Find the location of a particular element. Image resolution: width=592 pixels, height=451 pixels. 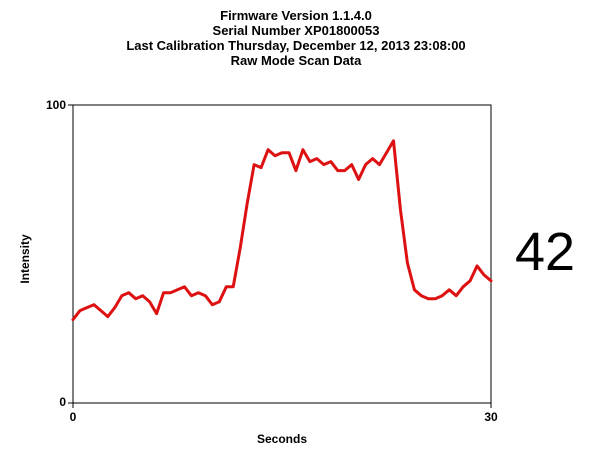

y-axis-label: Intensity is located at coordinates (25, 259).